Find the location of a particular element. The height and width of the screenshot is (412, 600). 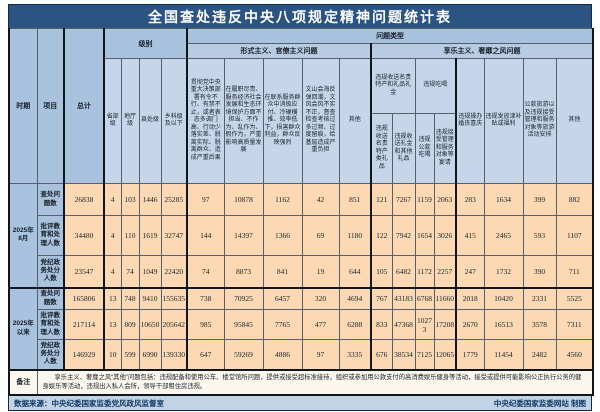

data-cell: 38534 is located at coordinates (403, 354).